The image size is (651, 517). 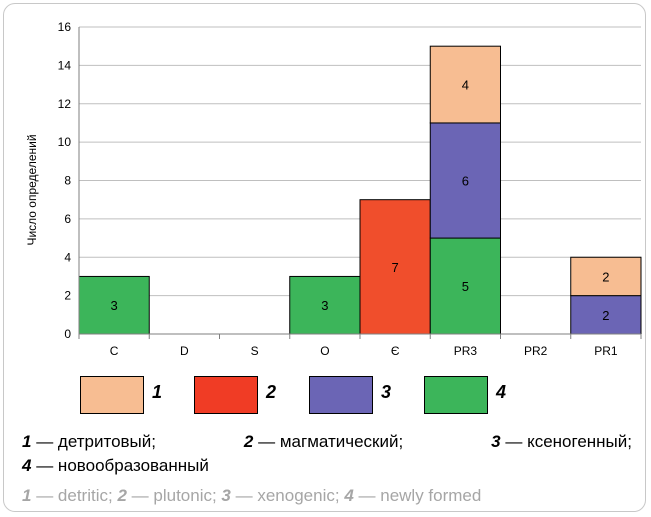 What do you see at coordinates (331, 441) in the screenshot?
I see `legend-ru-text-2: — магматический;` at bounding box center [331, 441].